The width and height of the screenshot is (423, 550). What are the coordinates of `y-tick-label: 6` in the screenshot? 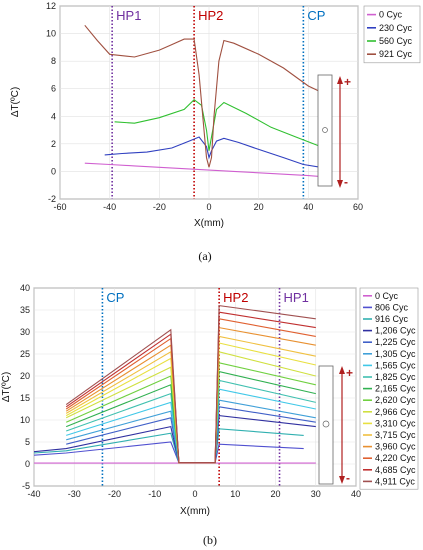 It's located at (53, 89).